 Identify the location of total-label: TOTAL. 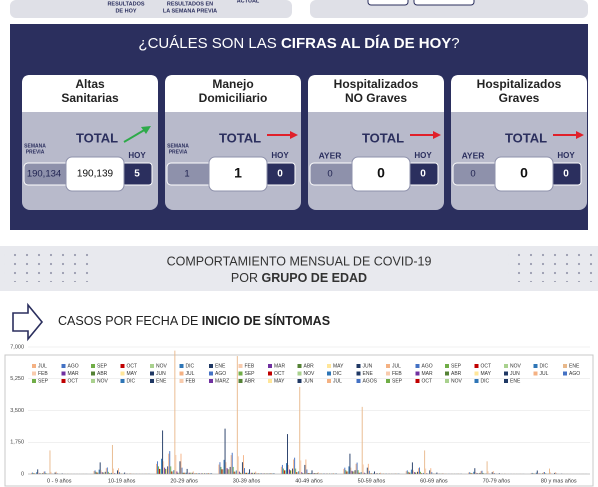
(383, 137).